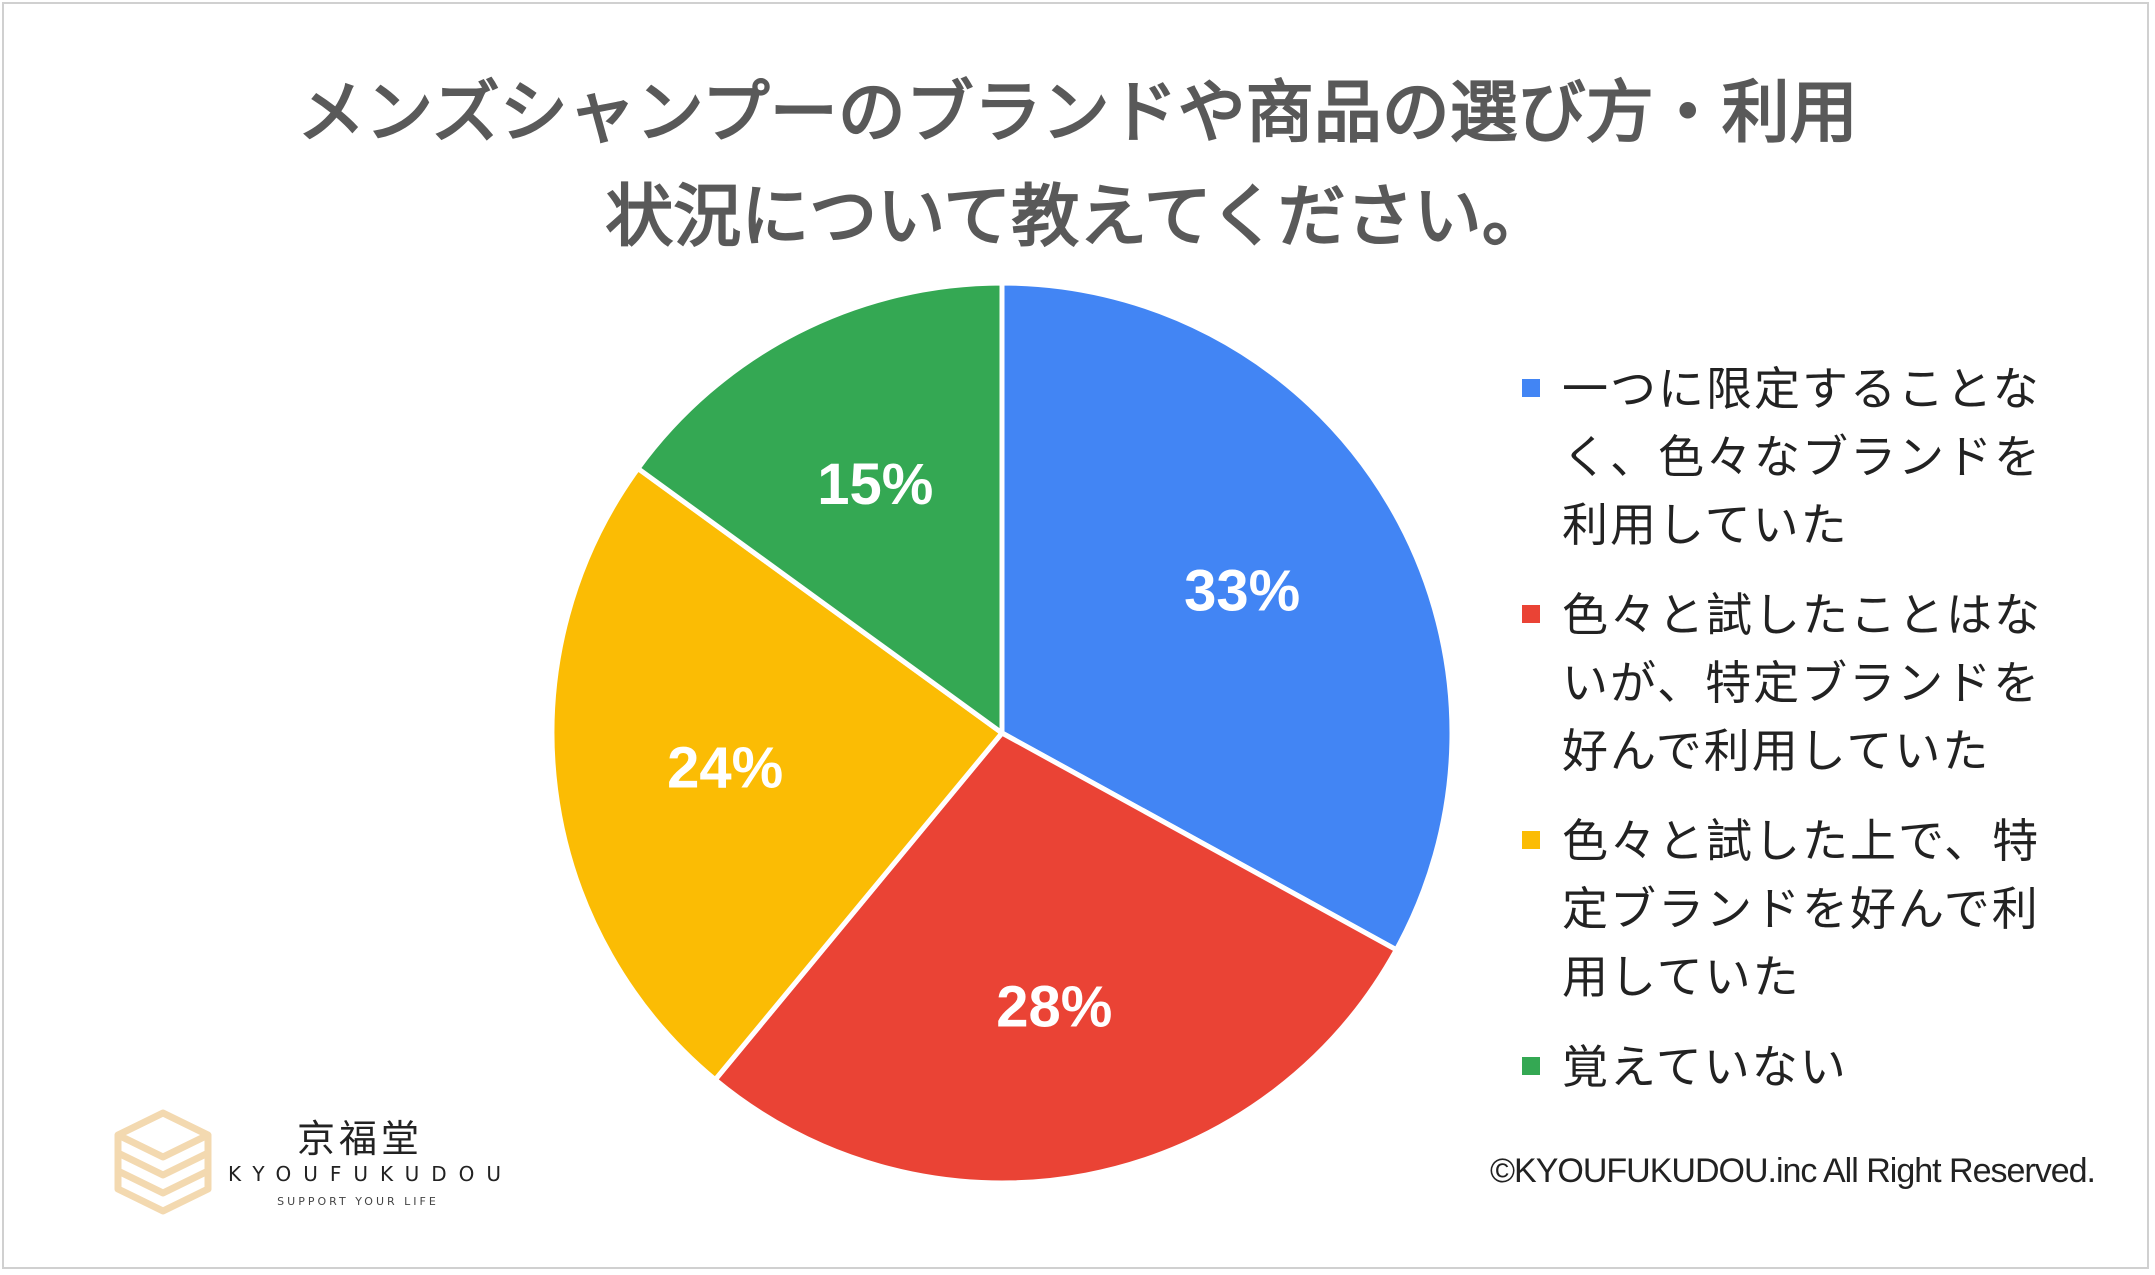 This screenshot has height=1275, width=2155. I want to click on company-logo: 京福堂 KYOUFUKUDOU SUPPORT YOUR LIFE, so click(304, 1160).